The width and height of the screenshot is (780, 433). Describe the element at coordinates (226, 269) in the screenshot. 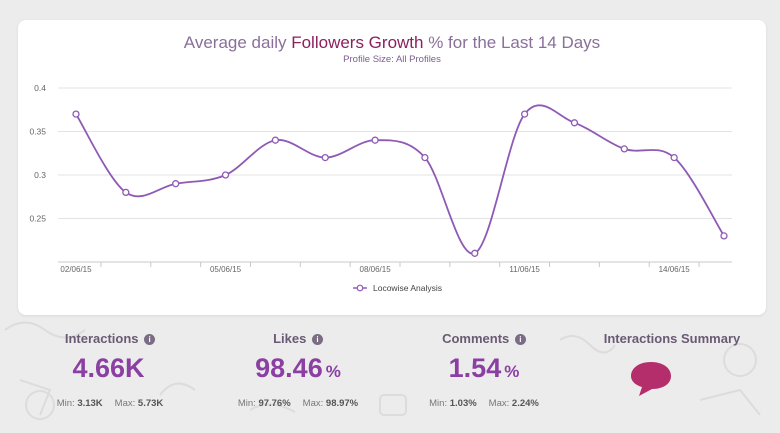

I see `x-tick-label: 05/06/15` at that location.